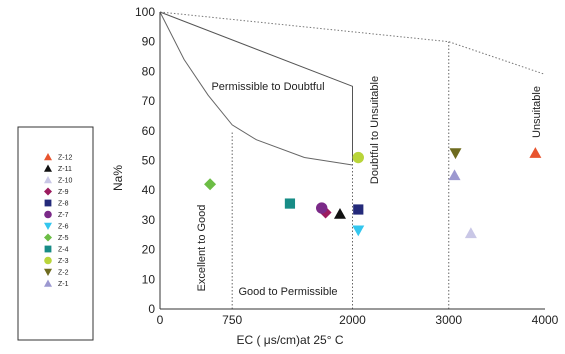 The height and width of the screenshot is (354, 565). I want to click on legend-label-z-5: Z-5, so click(63, 238).